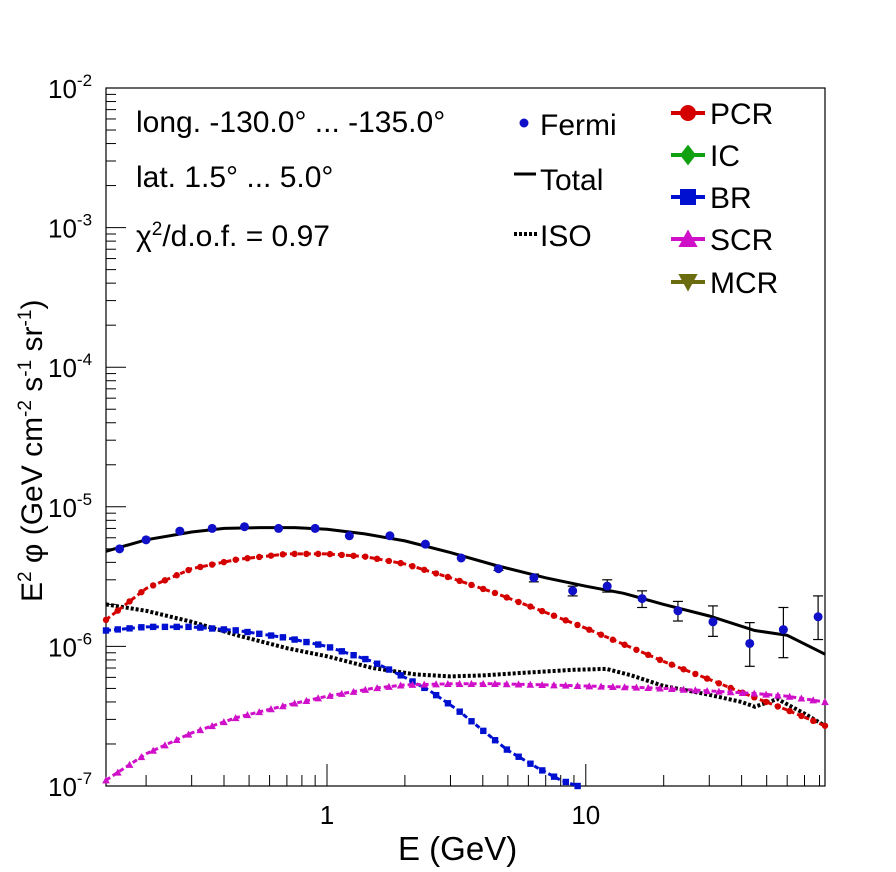  Describe the element at coordinates (741, 114) in the screenshot. I see `legend-pcr-label: PCR` at that location.